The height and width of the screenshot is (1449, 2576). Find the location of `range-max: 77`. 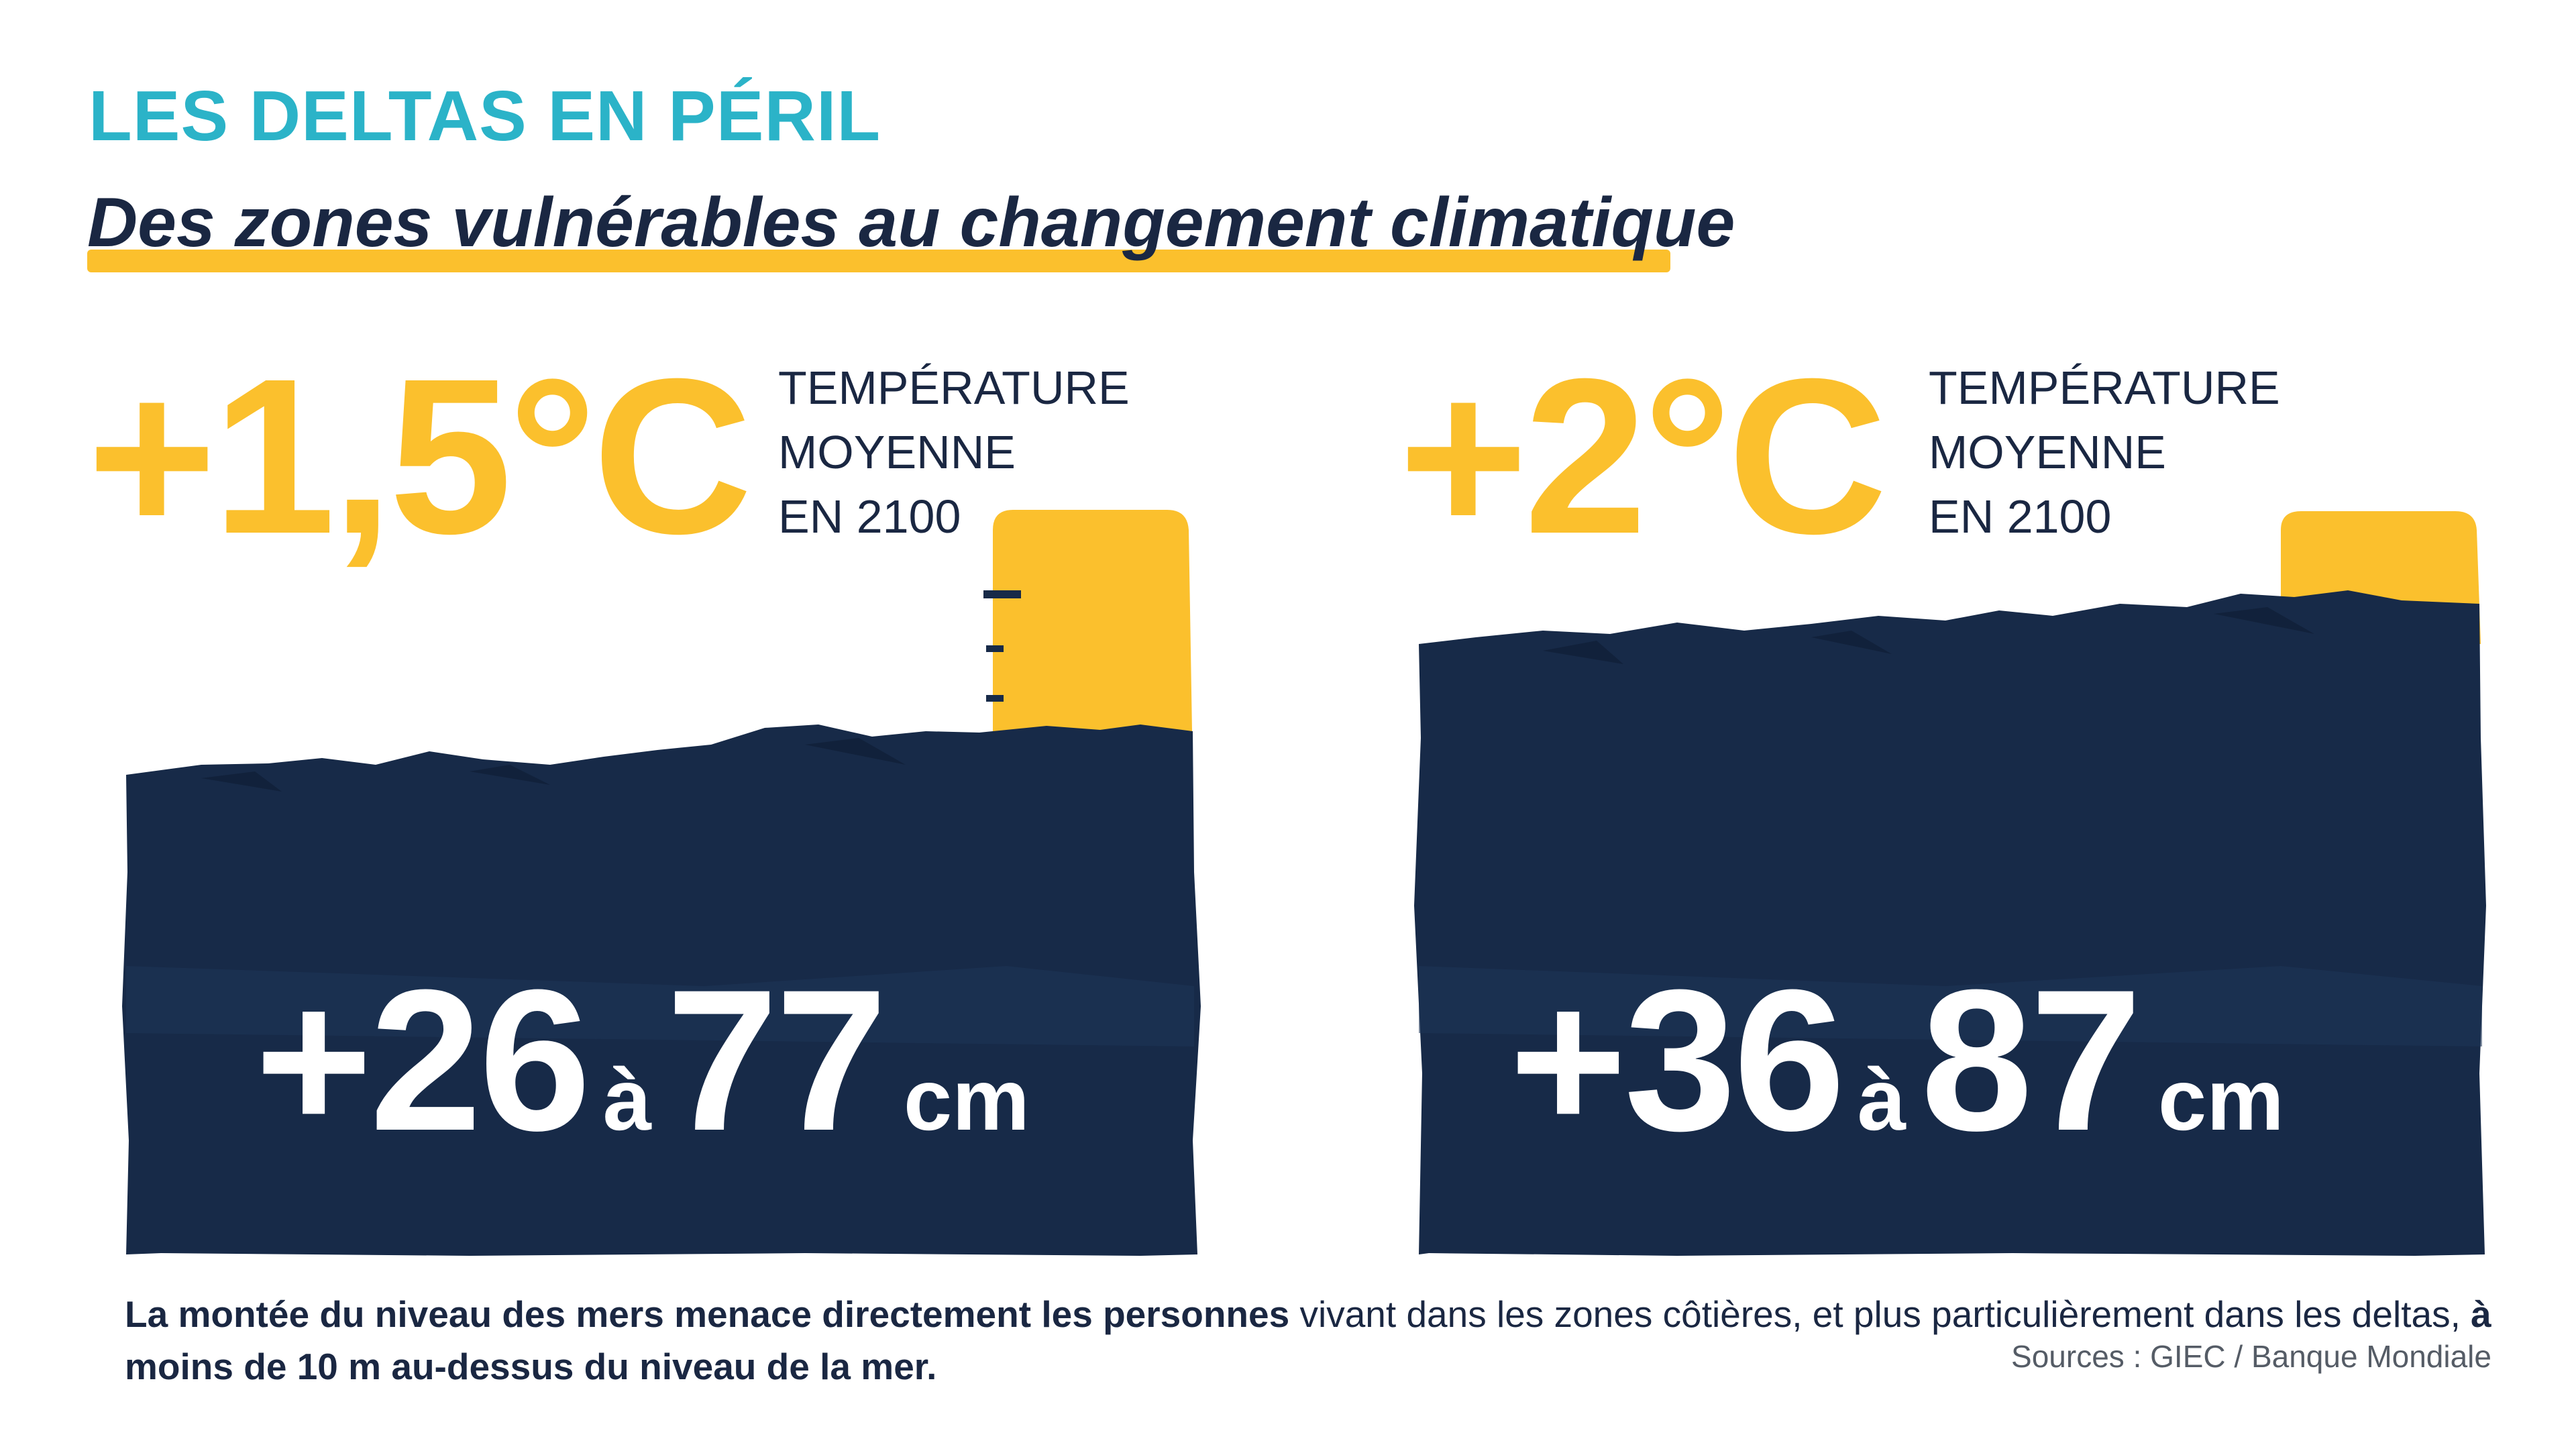

range-max: 77 is located at coordinates (777, 1060).